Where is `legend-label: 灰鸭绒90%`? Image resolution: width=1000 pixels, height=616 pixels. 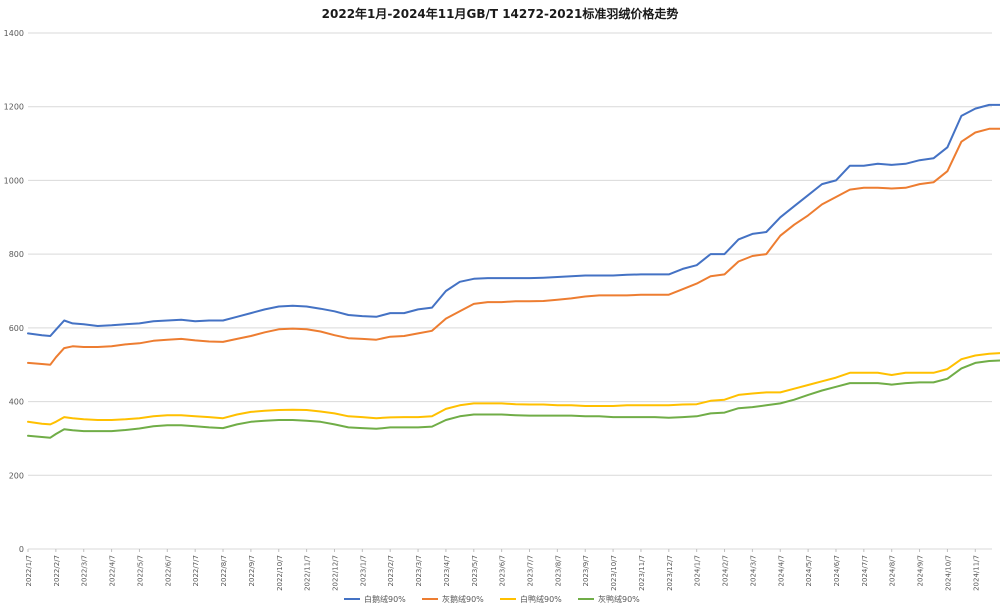 legend-label: 灰鸭绒90% is located at coordinates (619, 599).